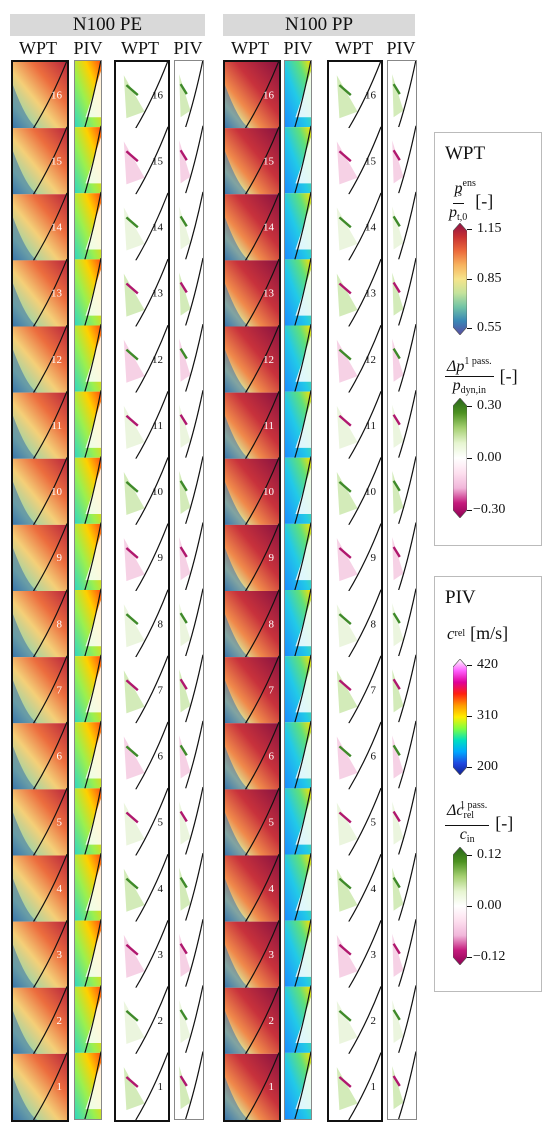  I want to click on legend-piv-title: PIV, so click(460, 597).